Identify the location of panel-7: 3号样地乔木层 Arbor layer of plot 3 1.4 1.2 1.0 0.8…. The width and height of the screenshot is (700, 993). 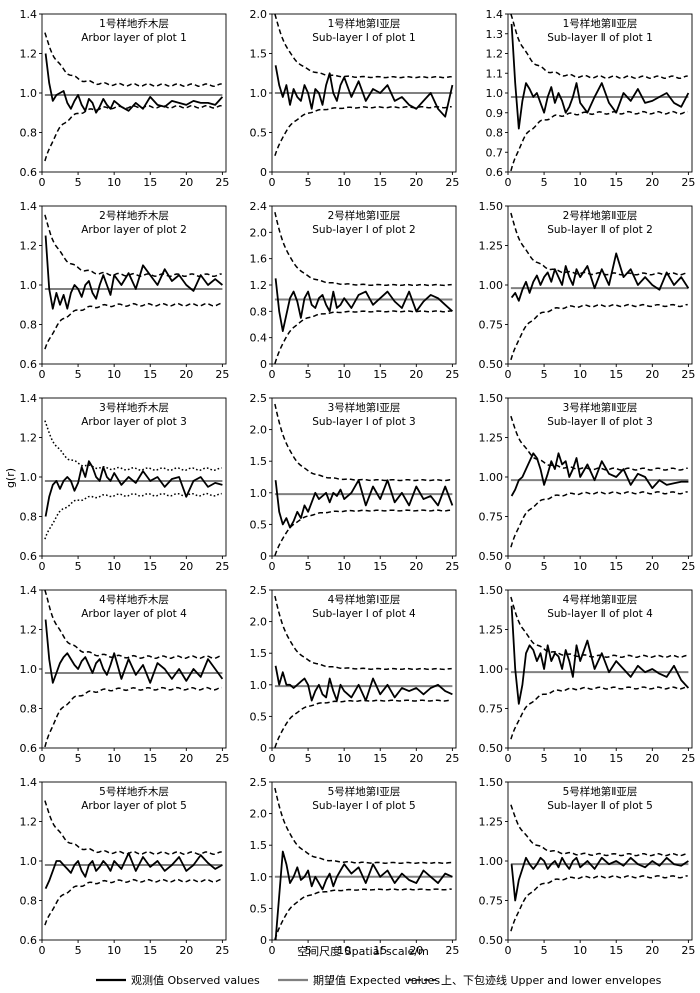
(125, 482).